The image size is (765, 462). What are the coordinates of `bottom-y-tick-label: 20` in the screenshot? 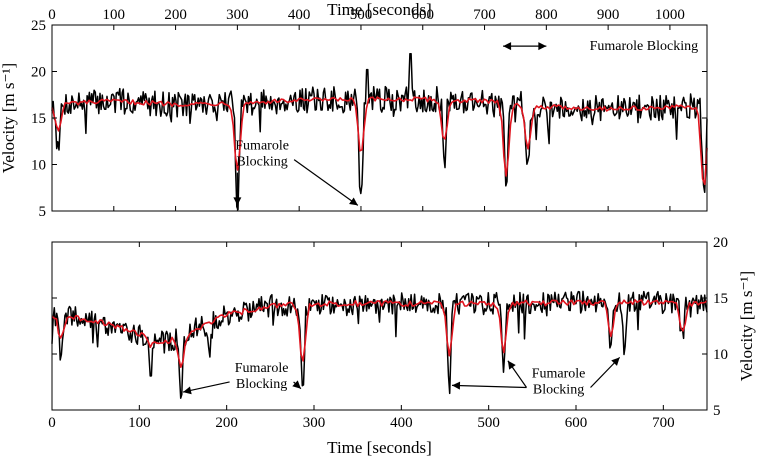 It's located at (720, 243).